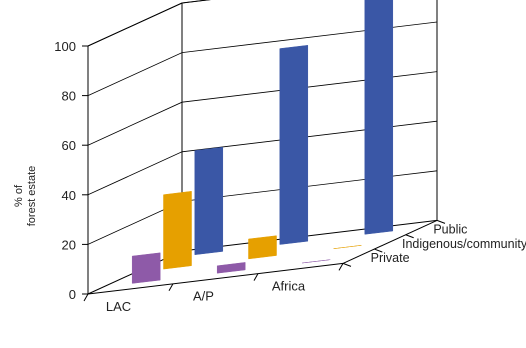 The height and width of the screenshot is (348, 526). What do you see at coordinates (209, 200) in the screenshot?
I see `bar-public-lac` at bounding box center [209, 200].